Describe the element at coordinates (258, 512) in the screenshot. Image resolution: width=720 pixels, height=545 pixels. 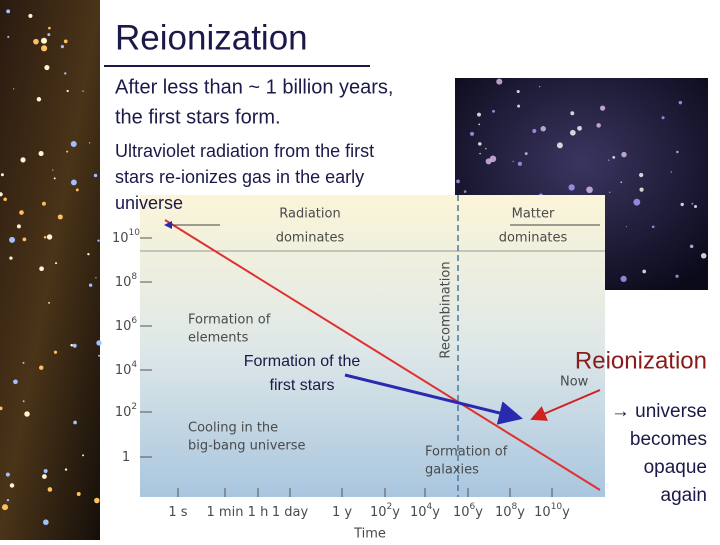
I see `x-tick-label: 1 h` at that location.